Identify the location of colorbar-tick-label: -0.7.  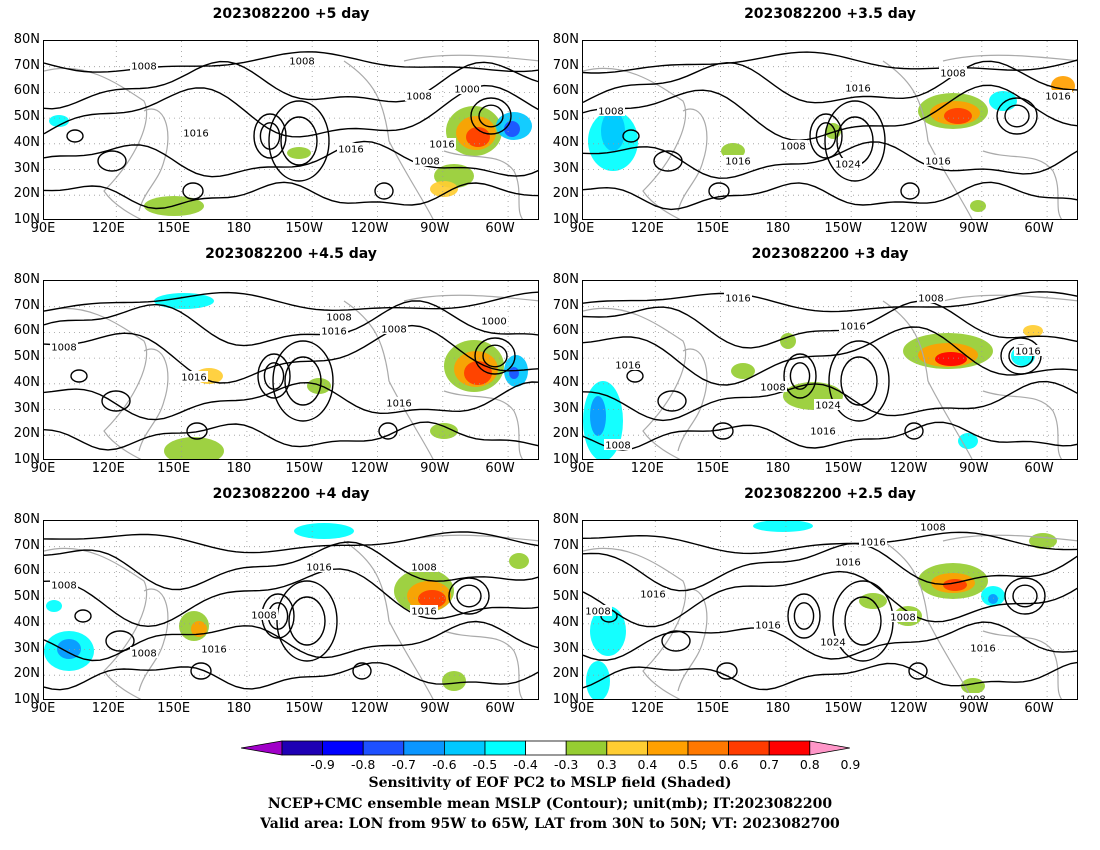
(403, 764).